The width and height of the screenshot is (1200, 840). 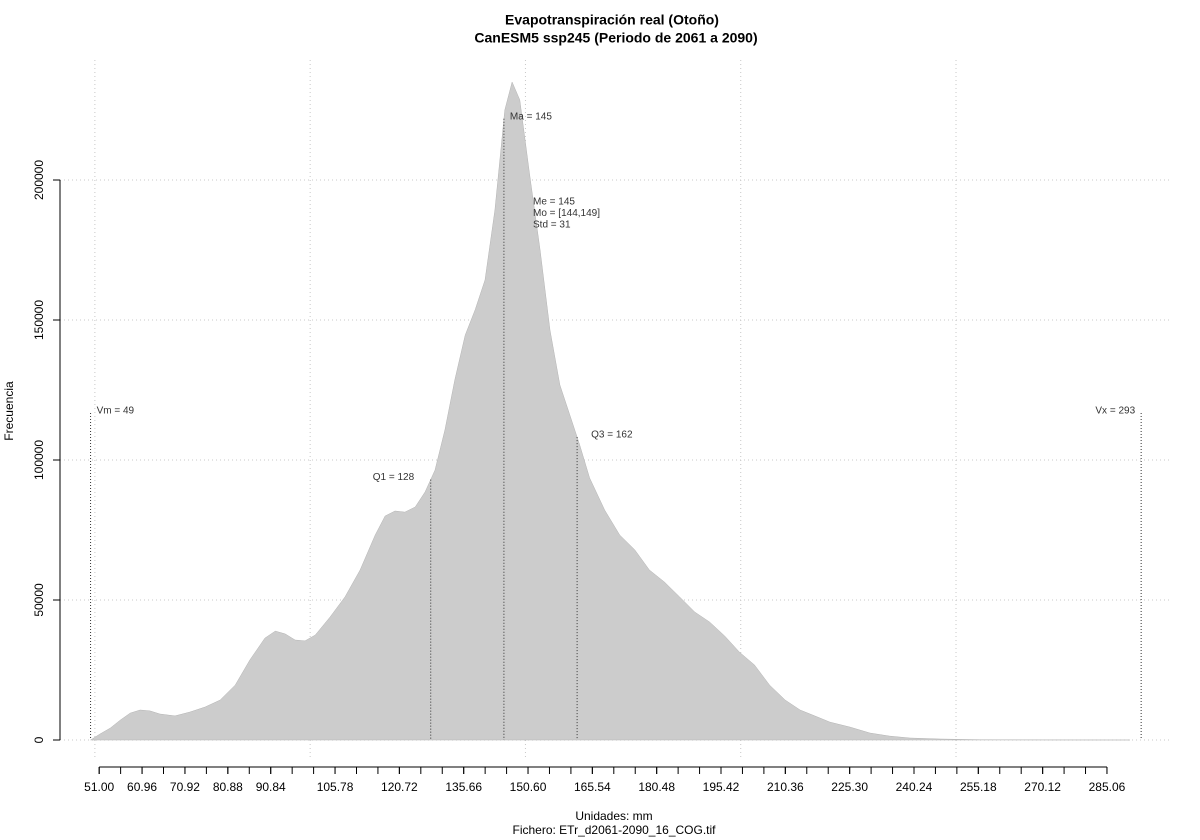 What do you see at coordinates (99, 787) in the screenshot?
I see `x-tick-label: 51.00` at bounding box center [99, 787].